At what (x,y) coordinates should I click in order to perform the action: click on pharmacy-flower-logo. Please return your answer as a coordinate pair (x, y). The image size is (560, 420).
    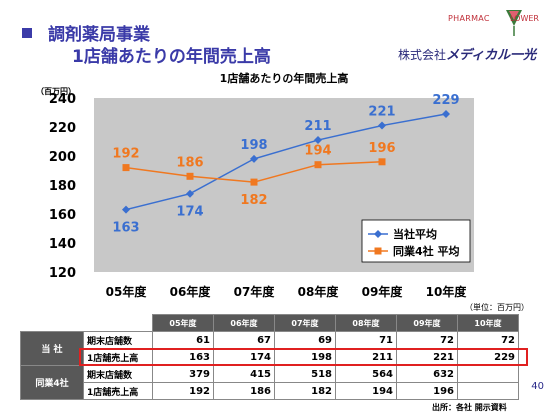
    Looking at the image, I should click on (514, 23).